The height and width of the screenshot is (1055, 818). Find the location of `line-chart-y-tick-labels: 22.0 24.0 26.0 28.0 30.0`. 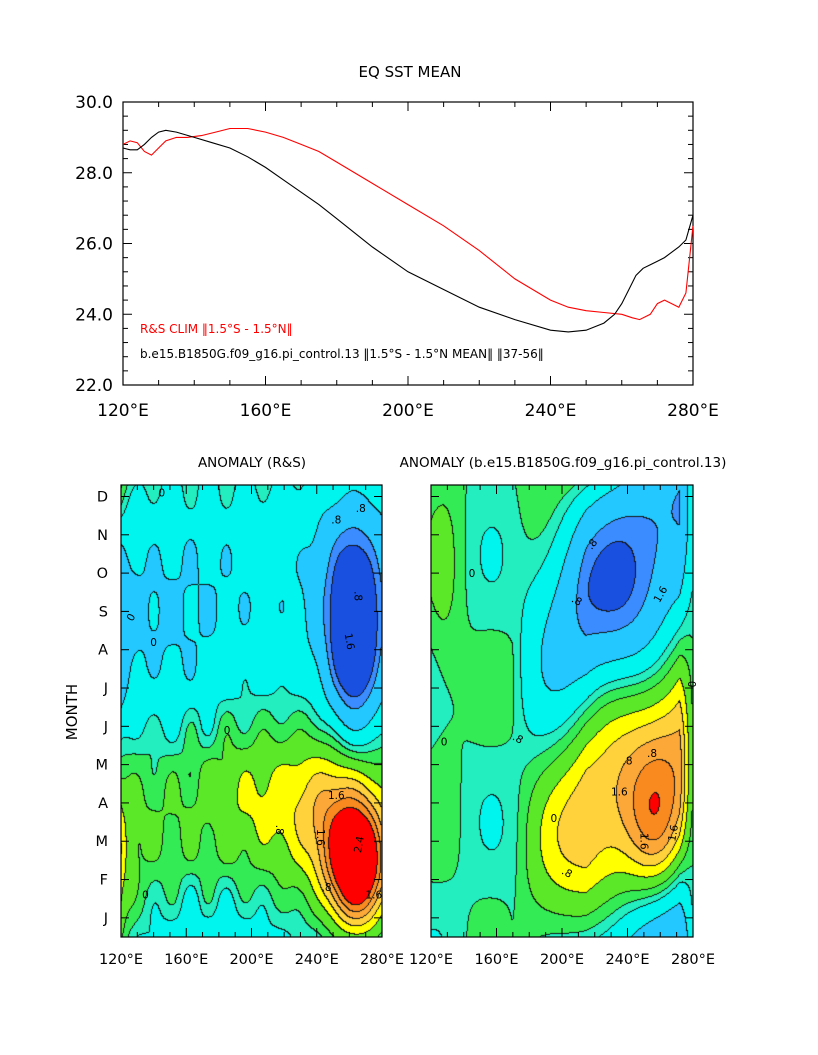

line-chart-y-tick-labels: 22.0 24.0 26.0 28.0 30.0 is located at coordinates (94, 244).